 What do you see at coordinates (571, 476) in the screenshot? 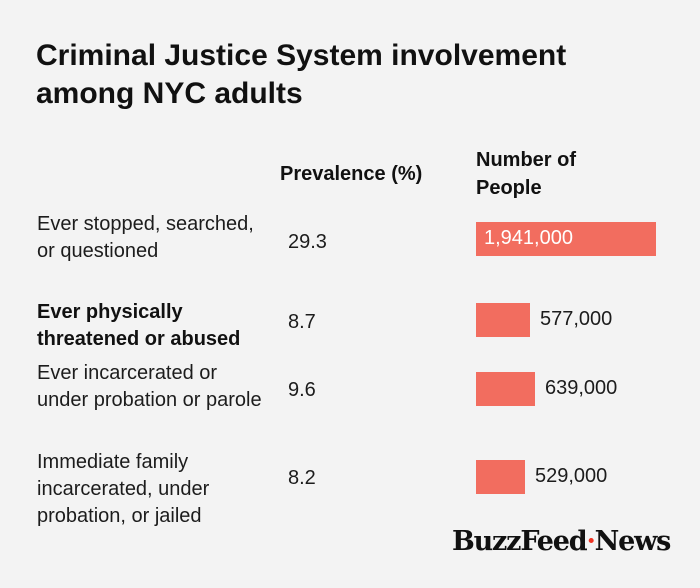
I see `people-value-label: 529,000` at bounding box center [571, 476].